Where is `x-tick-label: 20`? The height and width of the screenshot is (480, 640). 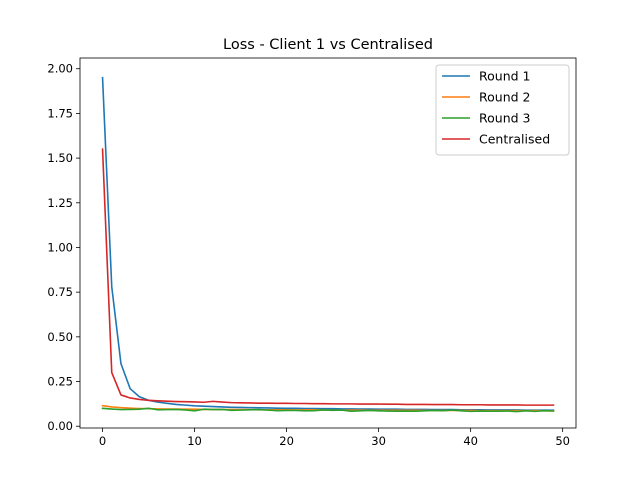
x-tick-label: 20 is located at coordinates (286, 441).